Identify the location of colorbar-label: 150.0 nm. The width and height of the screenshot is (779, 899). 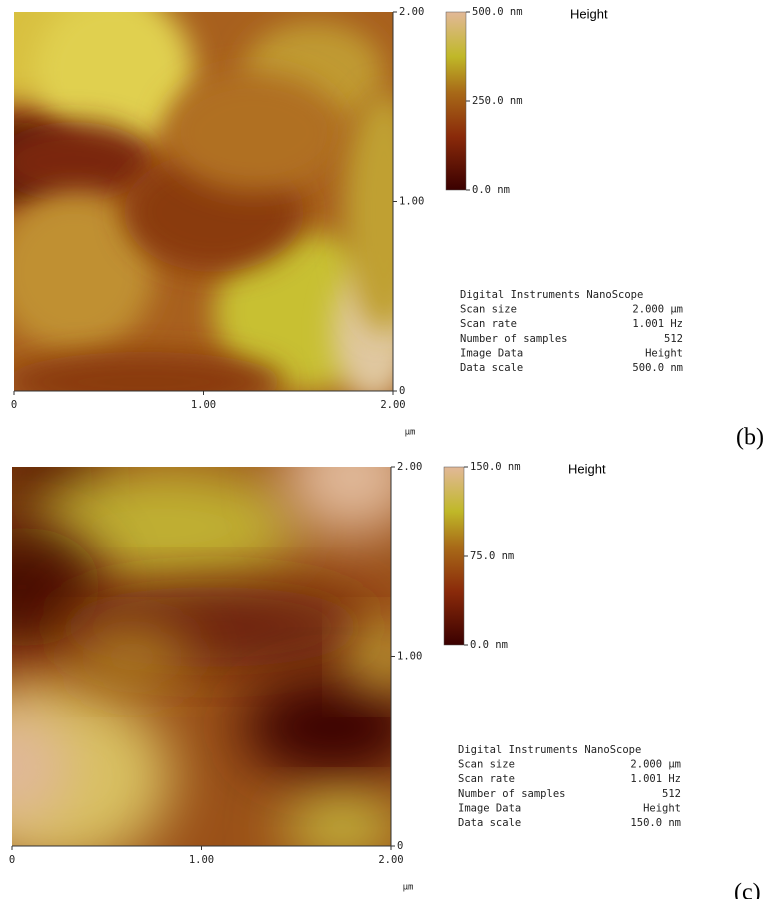
(495, 467).